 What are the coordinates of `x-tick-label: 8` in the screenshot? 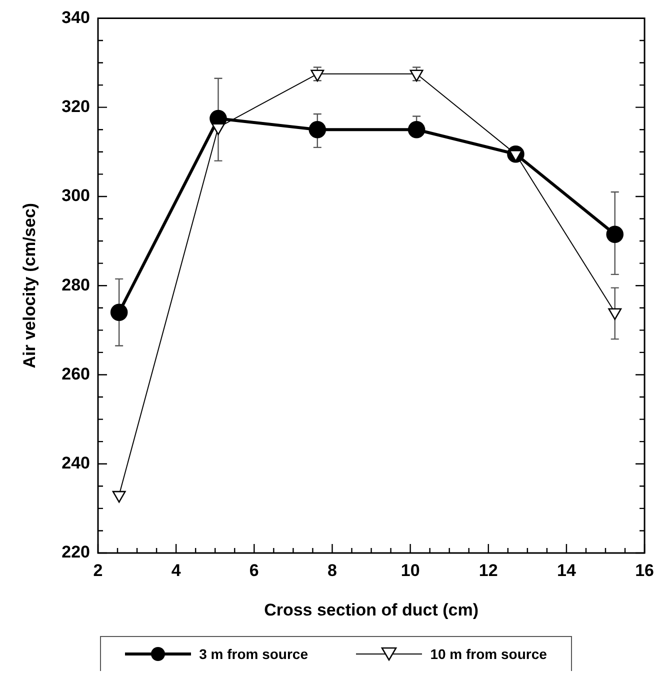 It's located at (332, 570).